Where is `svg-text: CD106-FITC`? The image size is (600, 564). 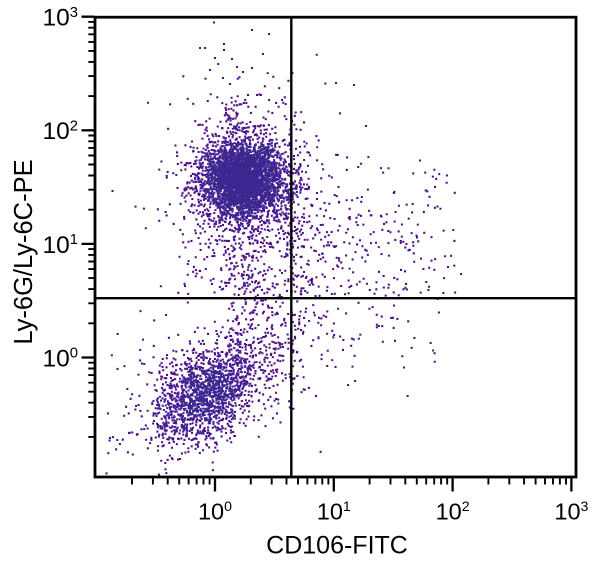
svg-text: CD106-FITC is located at coordinates (337, 546).